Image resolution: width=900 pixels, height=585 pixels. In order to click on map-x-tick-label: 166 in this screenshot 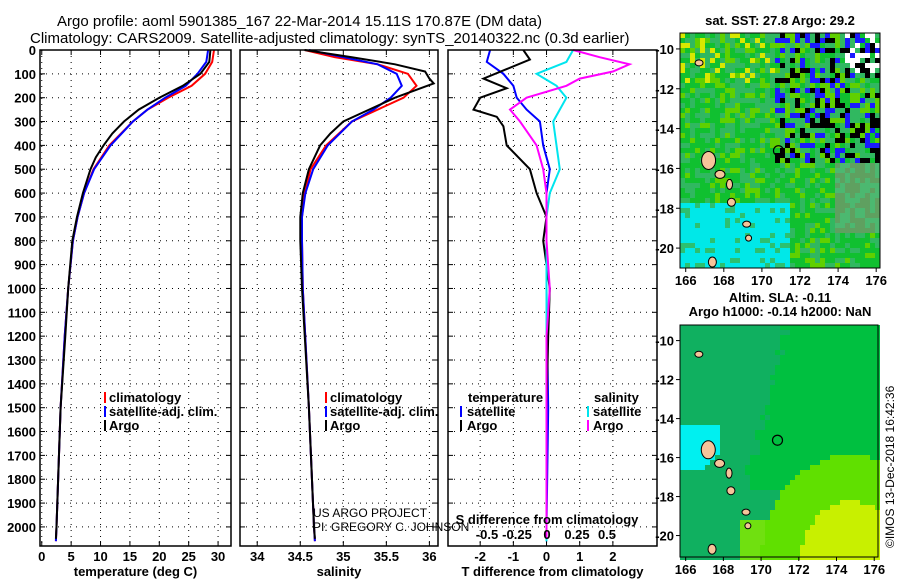, I will do `click(686, 569)`.